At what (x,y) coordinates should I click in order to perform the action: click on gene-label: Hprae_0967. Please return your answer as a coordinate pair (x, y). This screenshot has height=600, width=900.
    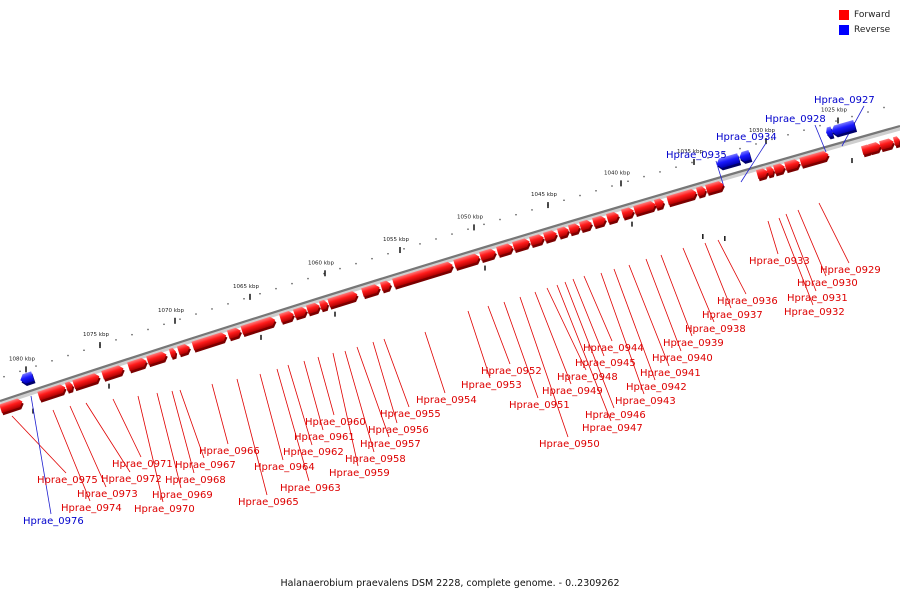
    Looking at the image, I should click on (205, 465).